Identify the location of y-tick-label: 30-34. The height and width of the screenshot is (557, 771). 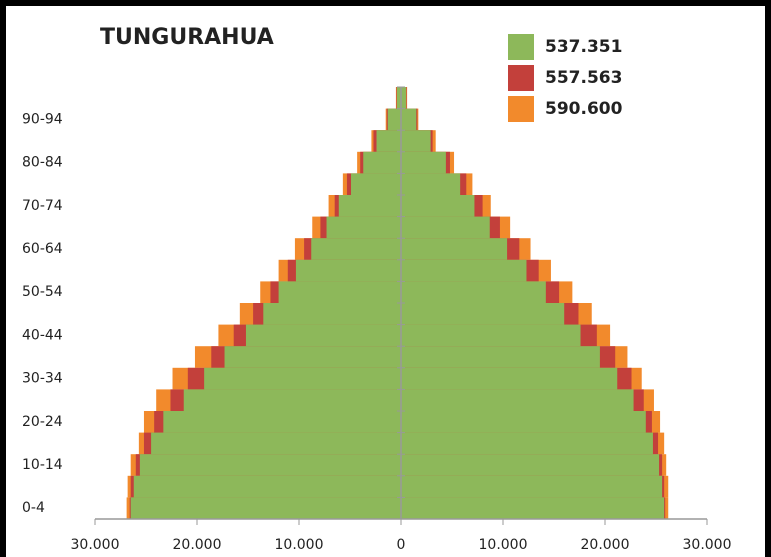
(42, 379).